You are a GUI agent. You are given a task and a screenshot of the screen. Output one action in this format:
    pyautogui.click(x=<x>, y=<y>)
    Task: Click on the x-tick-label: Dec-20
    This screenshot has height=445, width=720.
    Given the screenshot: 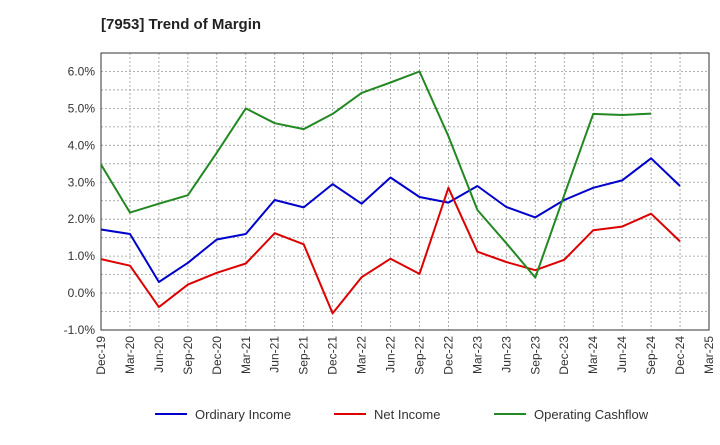 What is the action you would take?
    pyautogui.click(x=217, y=355)
    